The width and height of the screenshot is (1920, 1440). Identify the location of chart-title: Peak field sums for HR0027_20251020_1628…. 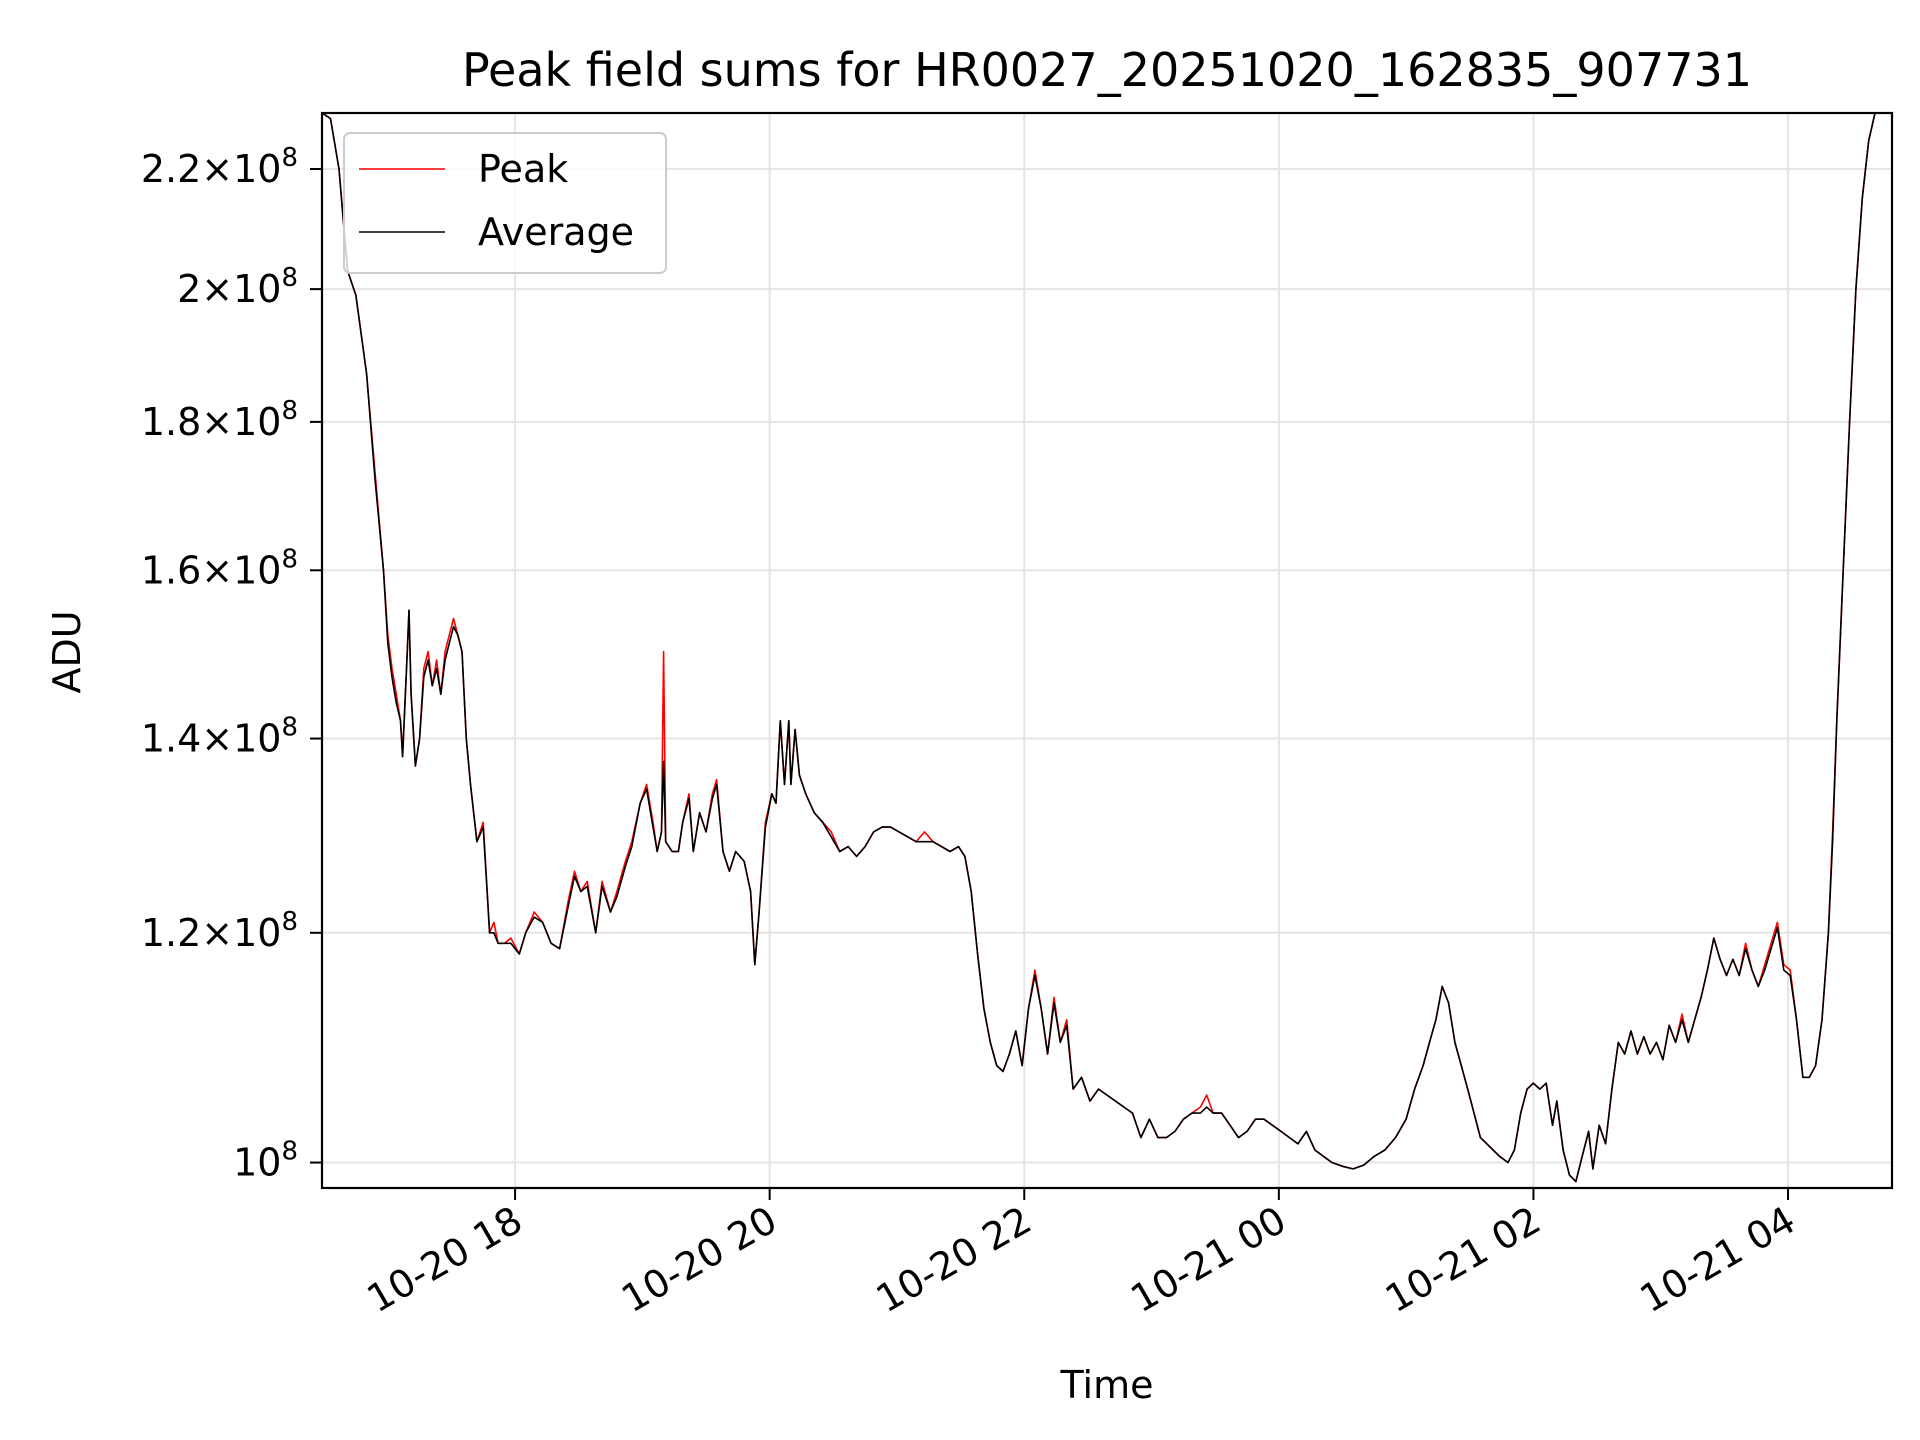
(1107, 70).